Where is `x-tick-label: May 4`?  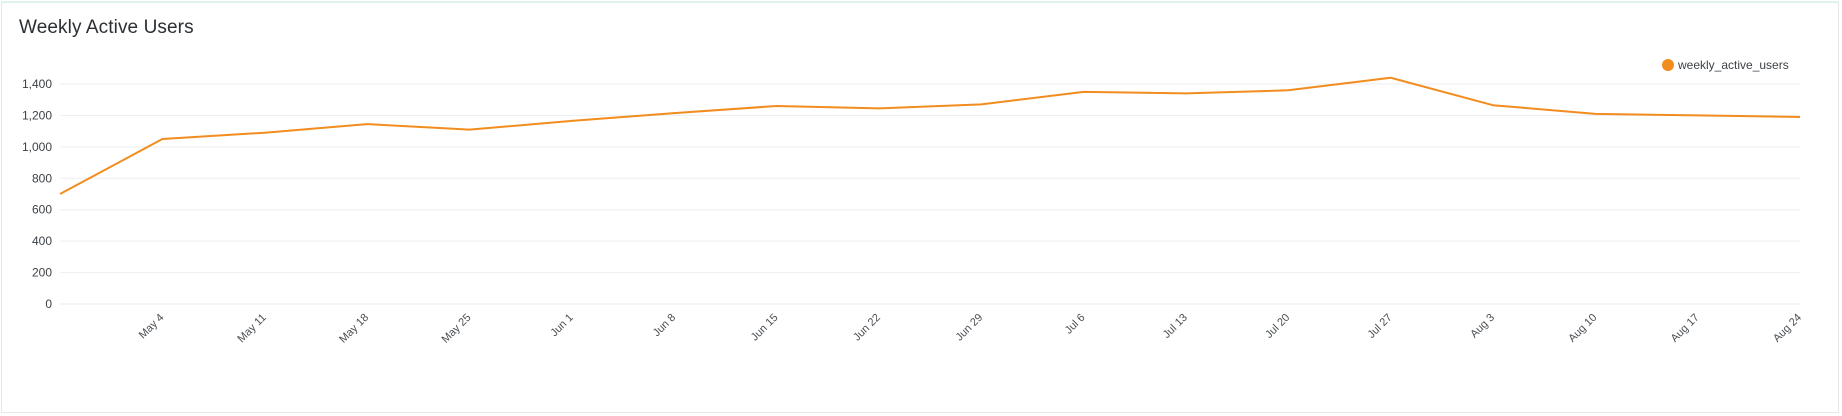
x-tick-label: May 4 is located at coordinates (152, 327).